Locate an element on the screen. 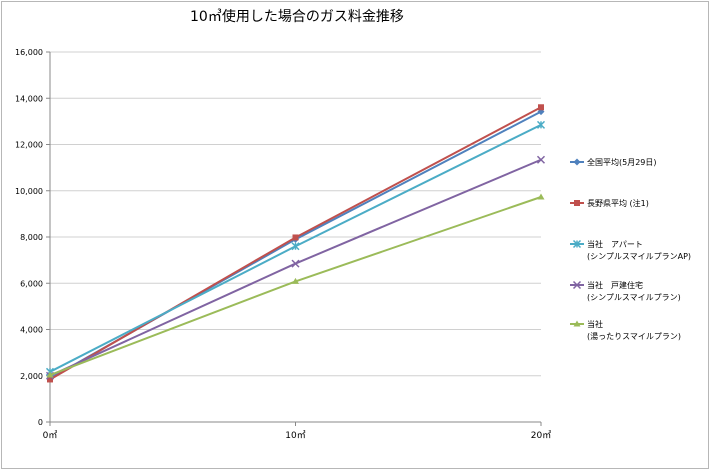 Image resolution: width=710 pixels, height=470 pixels. legend-label: 当社 戸建住宅 is located at coordinates (615, 285).